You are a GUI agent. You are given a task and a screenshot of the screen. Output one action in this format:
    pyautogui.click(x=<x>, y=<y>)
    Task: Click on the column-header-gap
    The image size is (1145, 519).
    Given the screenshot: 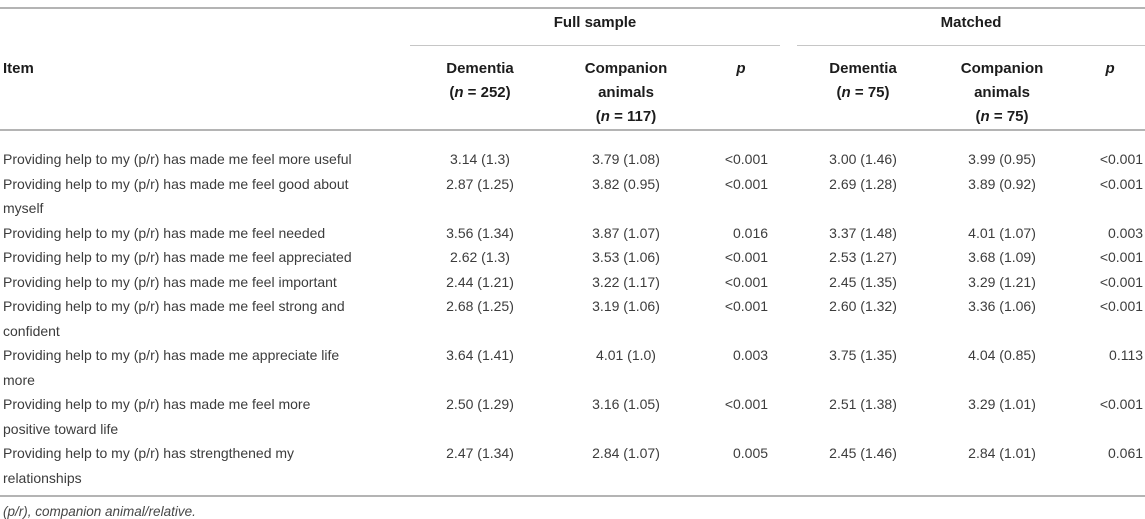 What is the action you would take?
    pyautogui.click(x=789, y=88)
    